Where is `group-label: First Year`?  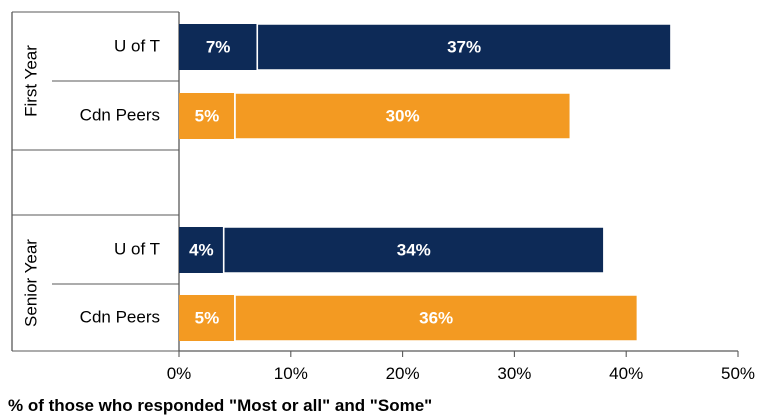
group-label: First Year is located at coordinates (30, 81).